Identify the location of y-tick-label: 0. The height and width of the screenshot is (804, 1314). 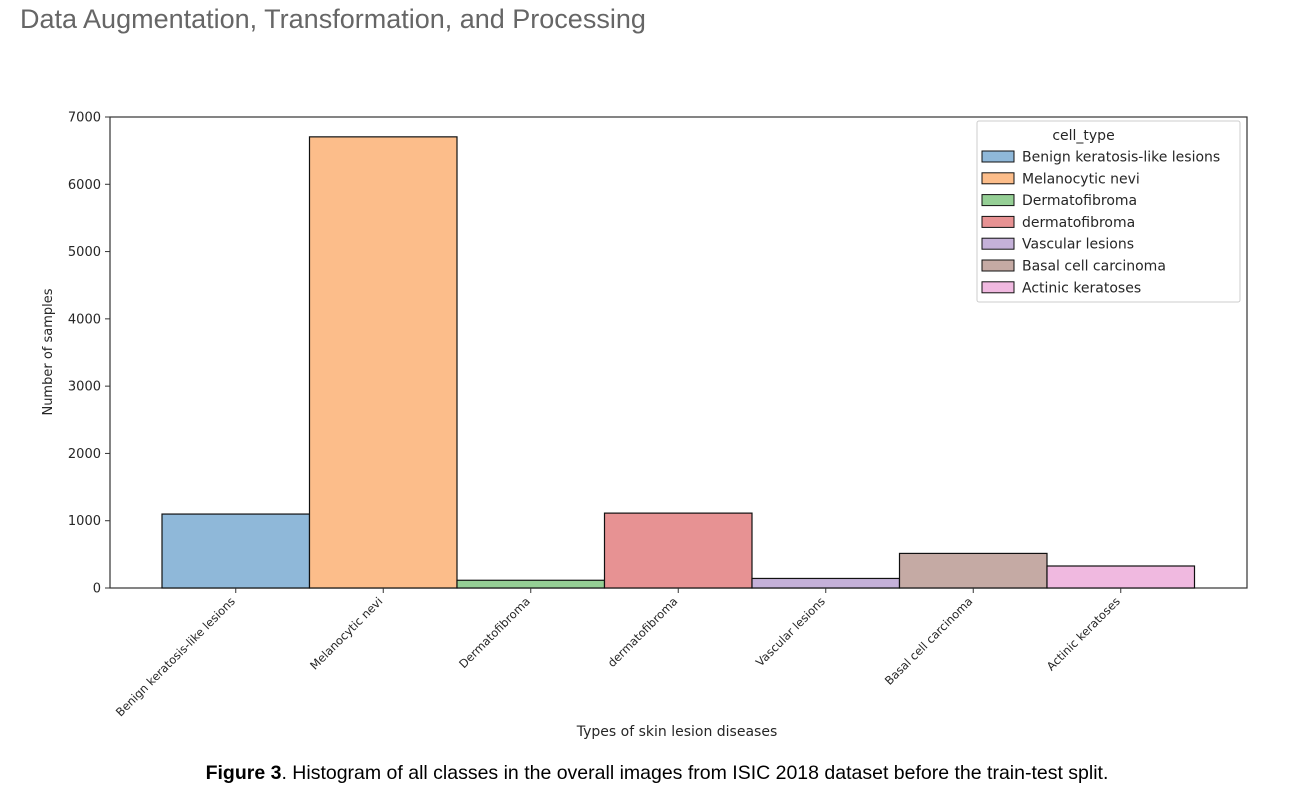
(97, 589).